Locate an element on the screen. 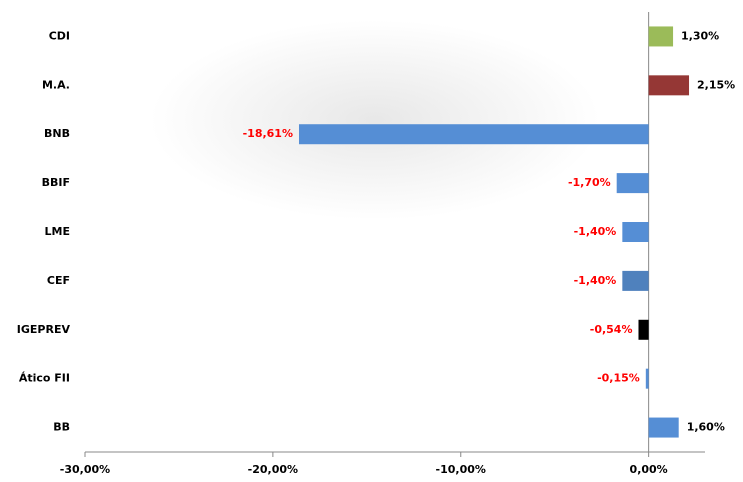 The height and width of the screenshot is (482, 743). y-tick-label: BBIF is located at coordinates (56, 182).